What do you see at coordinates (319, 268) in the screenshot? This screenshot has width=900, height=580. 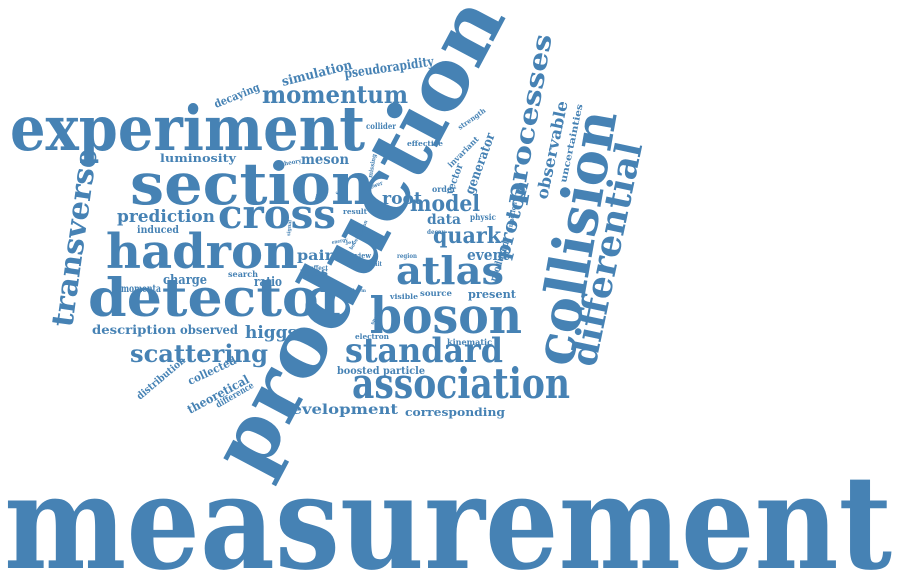 I see `word-effect: effect` at bounding box center [319, 268].